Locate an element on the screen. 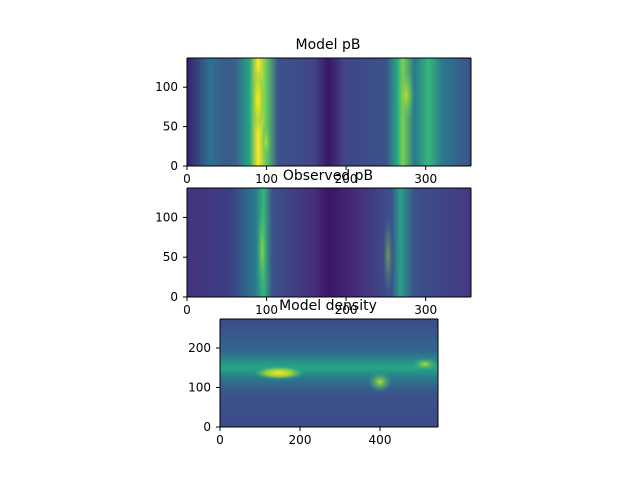 The width and height of the screenshot is (640, 480). x-ticks: 0 200 400 is located at coordinates (303, 437).